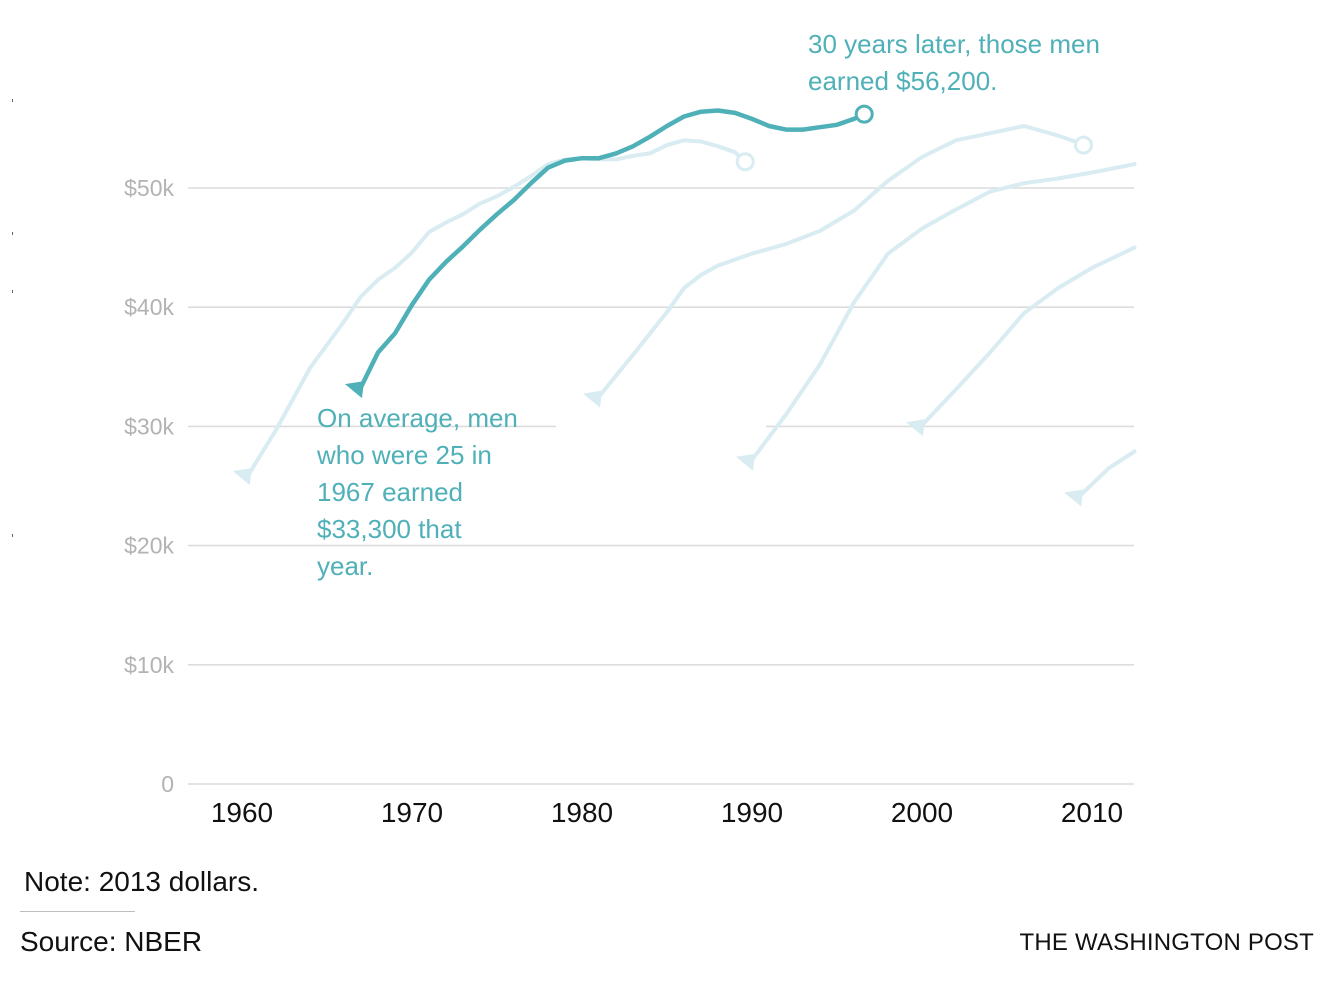  Describe the element at coordinates (149, 546) in the screenshot. I see `y-tick-label: $20k` at that location.